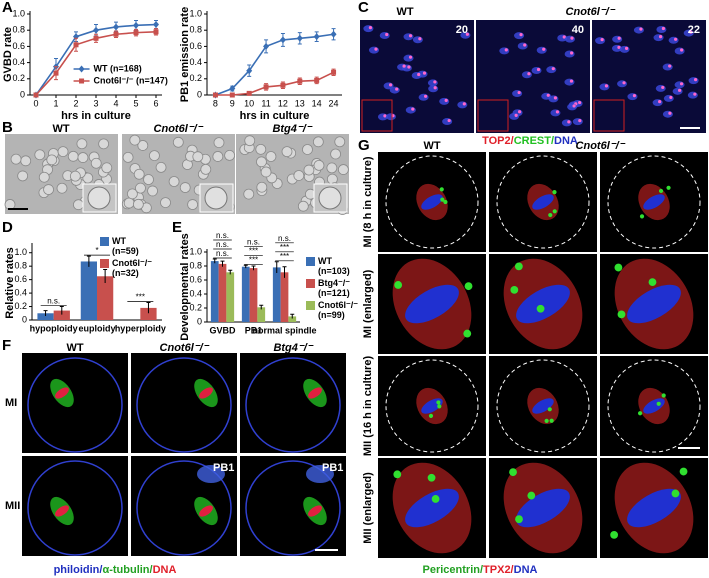 This screenshot has width=709, height=578. What do you see at coordinates (195, 46) in the screenshot?
I see `y-tick-label: 0.6` at bounding box center [195, 46].